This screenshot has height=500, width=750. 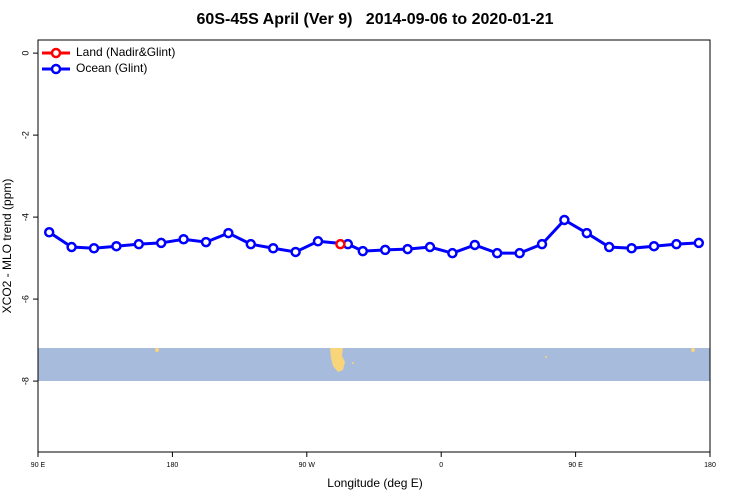 I want to click on series-line, so click(x=373, y=236).